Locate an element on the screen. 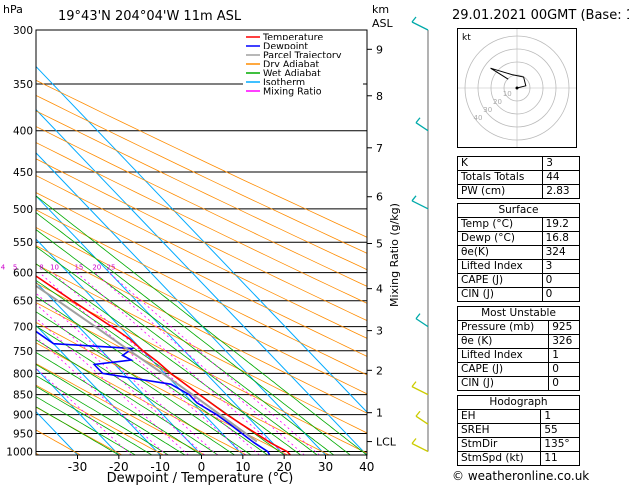 The height and width of the screenshot is (486, 629). most_unstable-row: CIN (J) 0 is located at coordinates (518, 383).